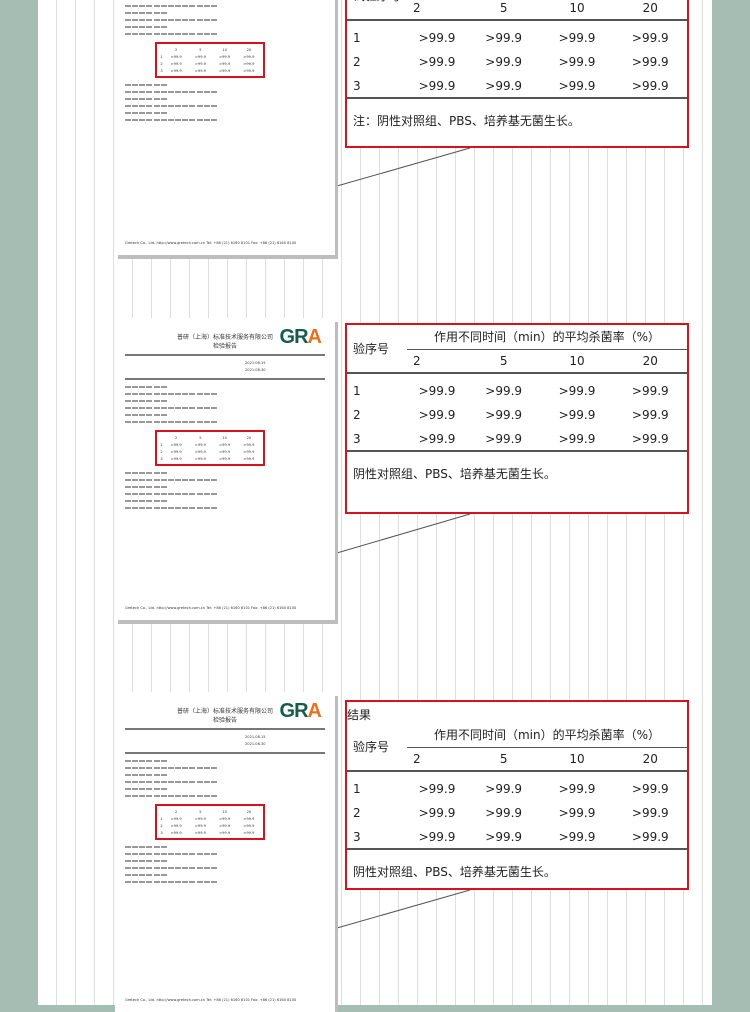  I want to click on callout-heading: 结果, so click(359, 715).